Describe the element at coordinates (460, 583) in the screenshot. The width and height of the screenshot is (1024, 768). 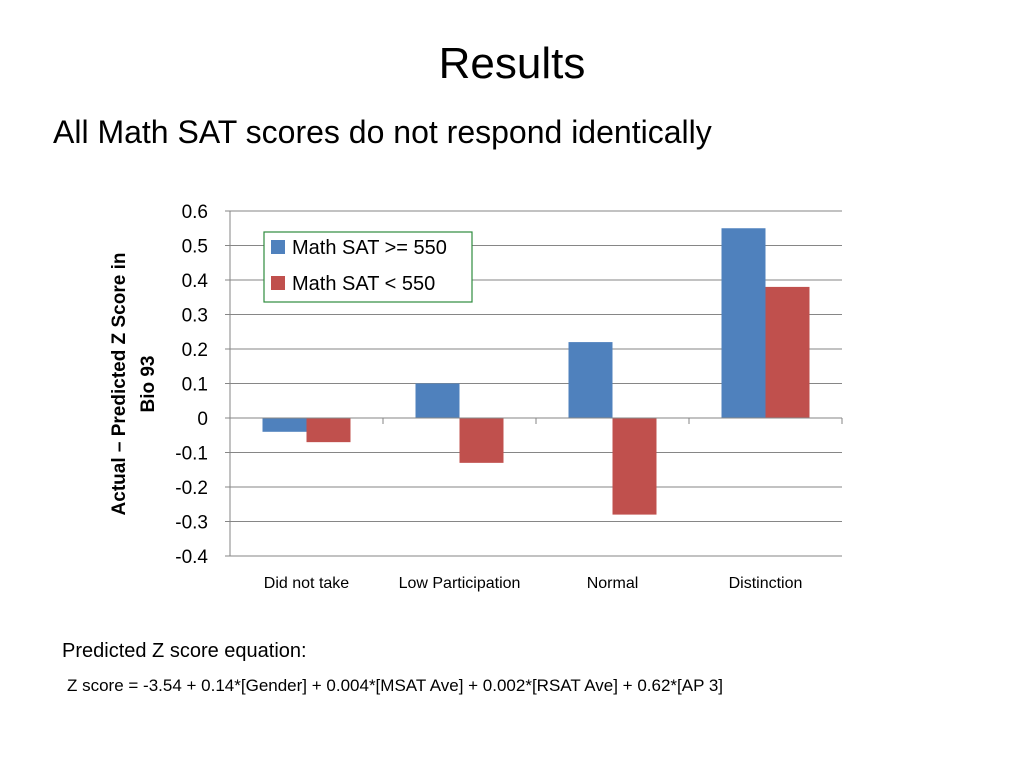
I see `x-tick-label: Low Participation` at that location.